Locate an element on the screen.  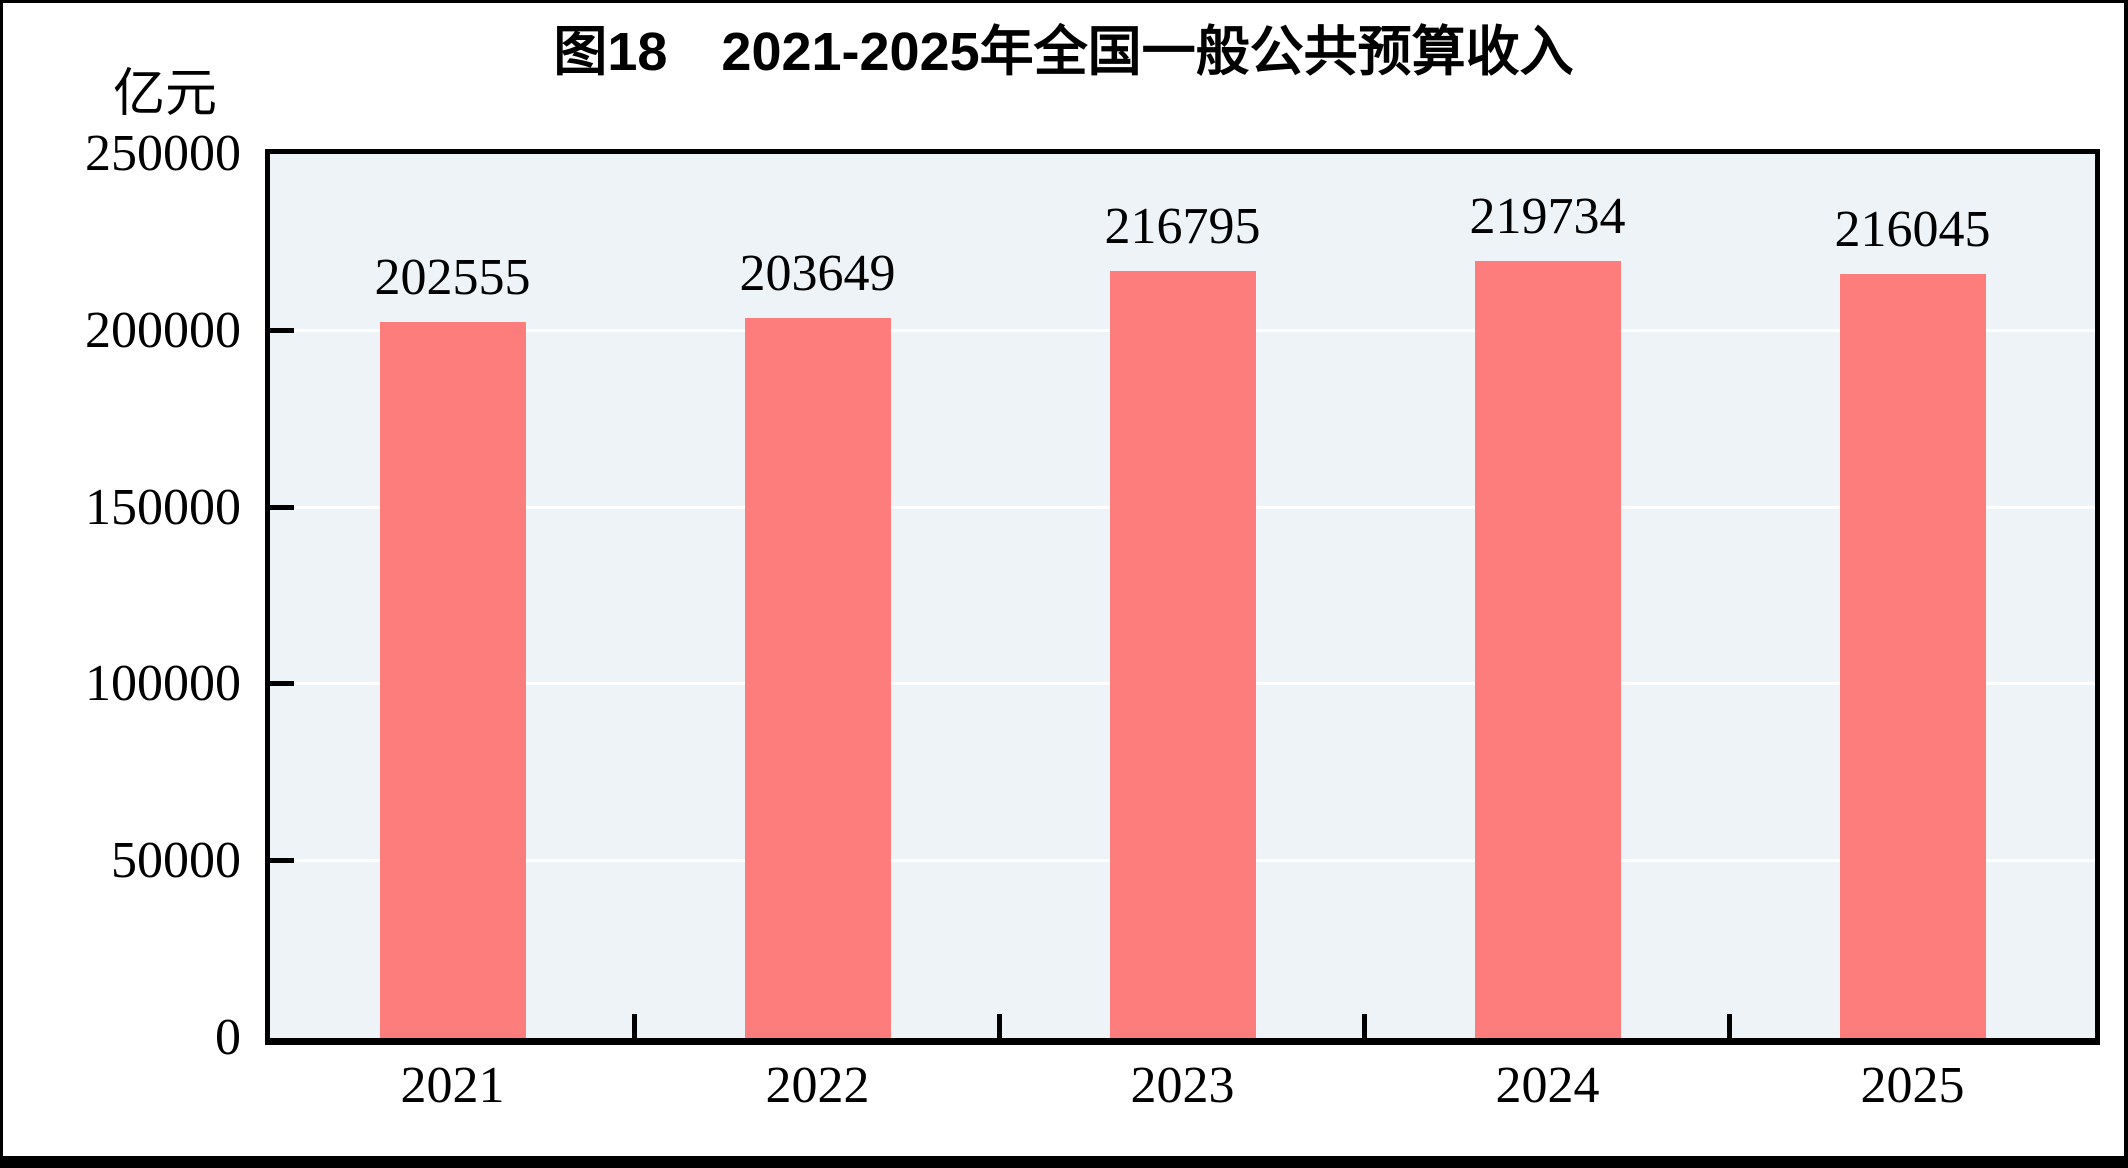
bar-2022 is located at coordinates (817, 677).